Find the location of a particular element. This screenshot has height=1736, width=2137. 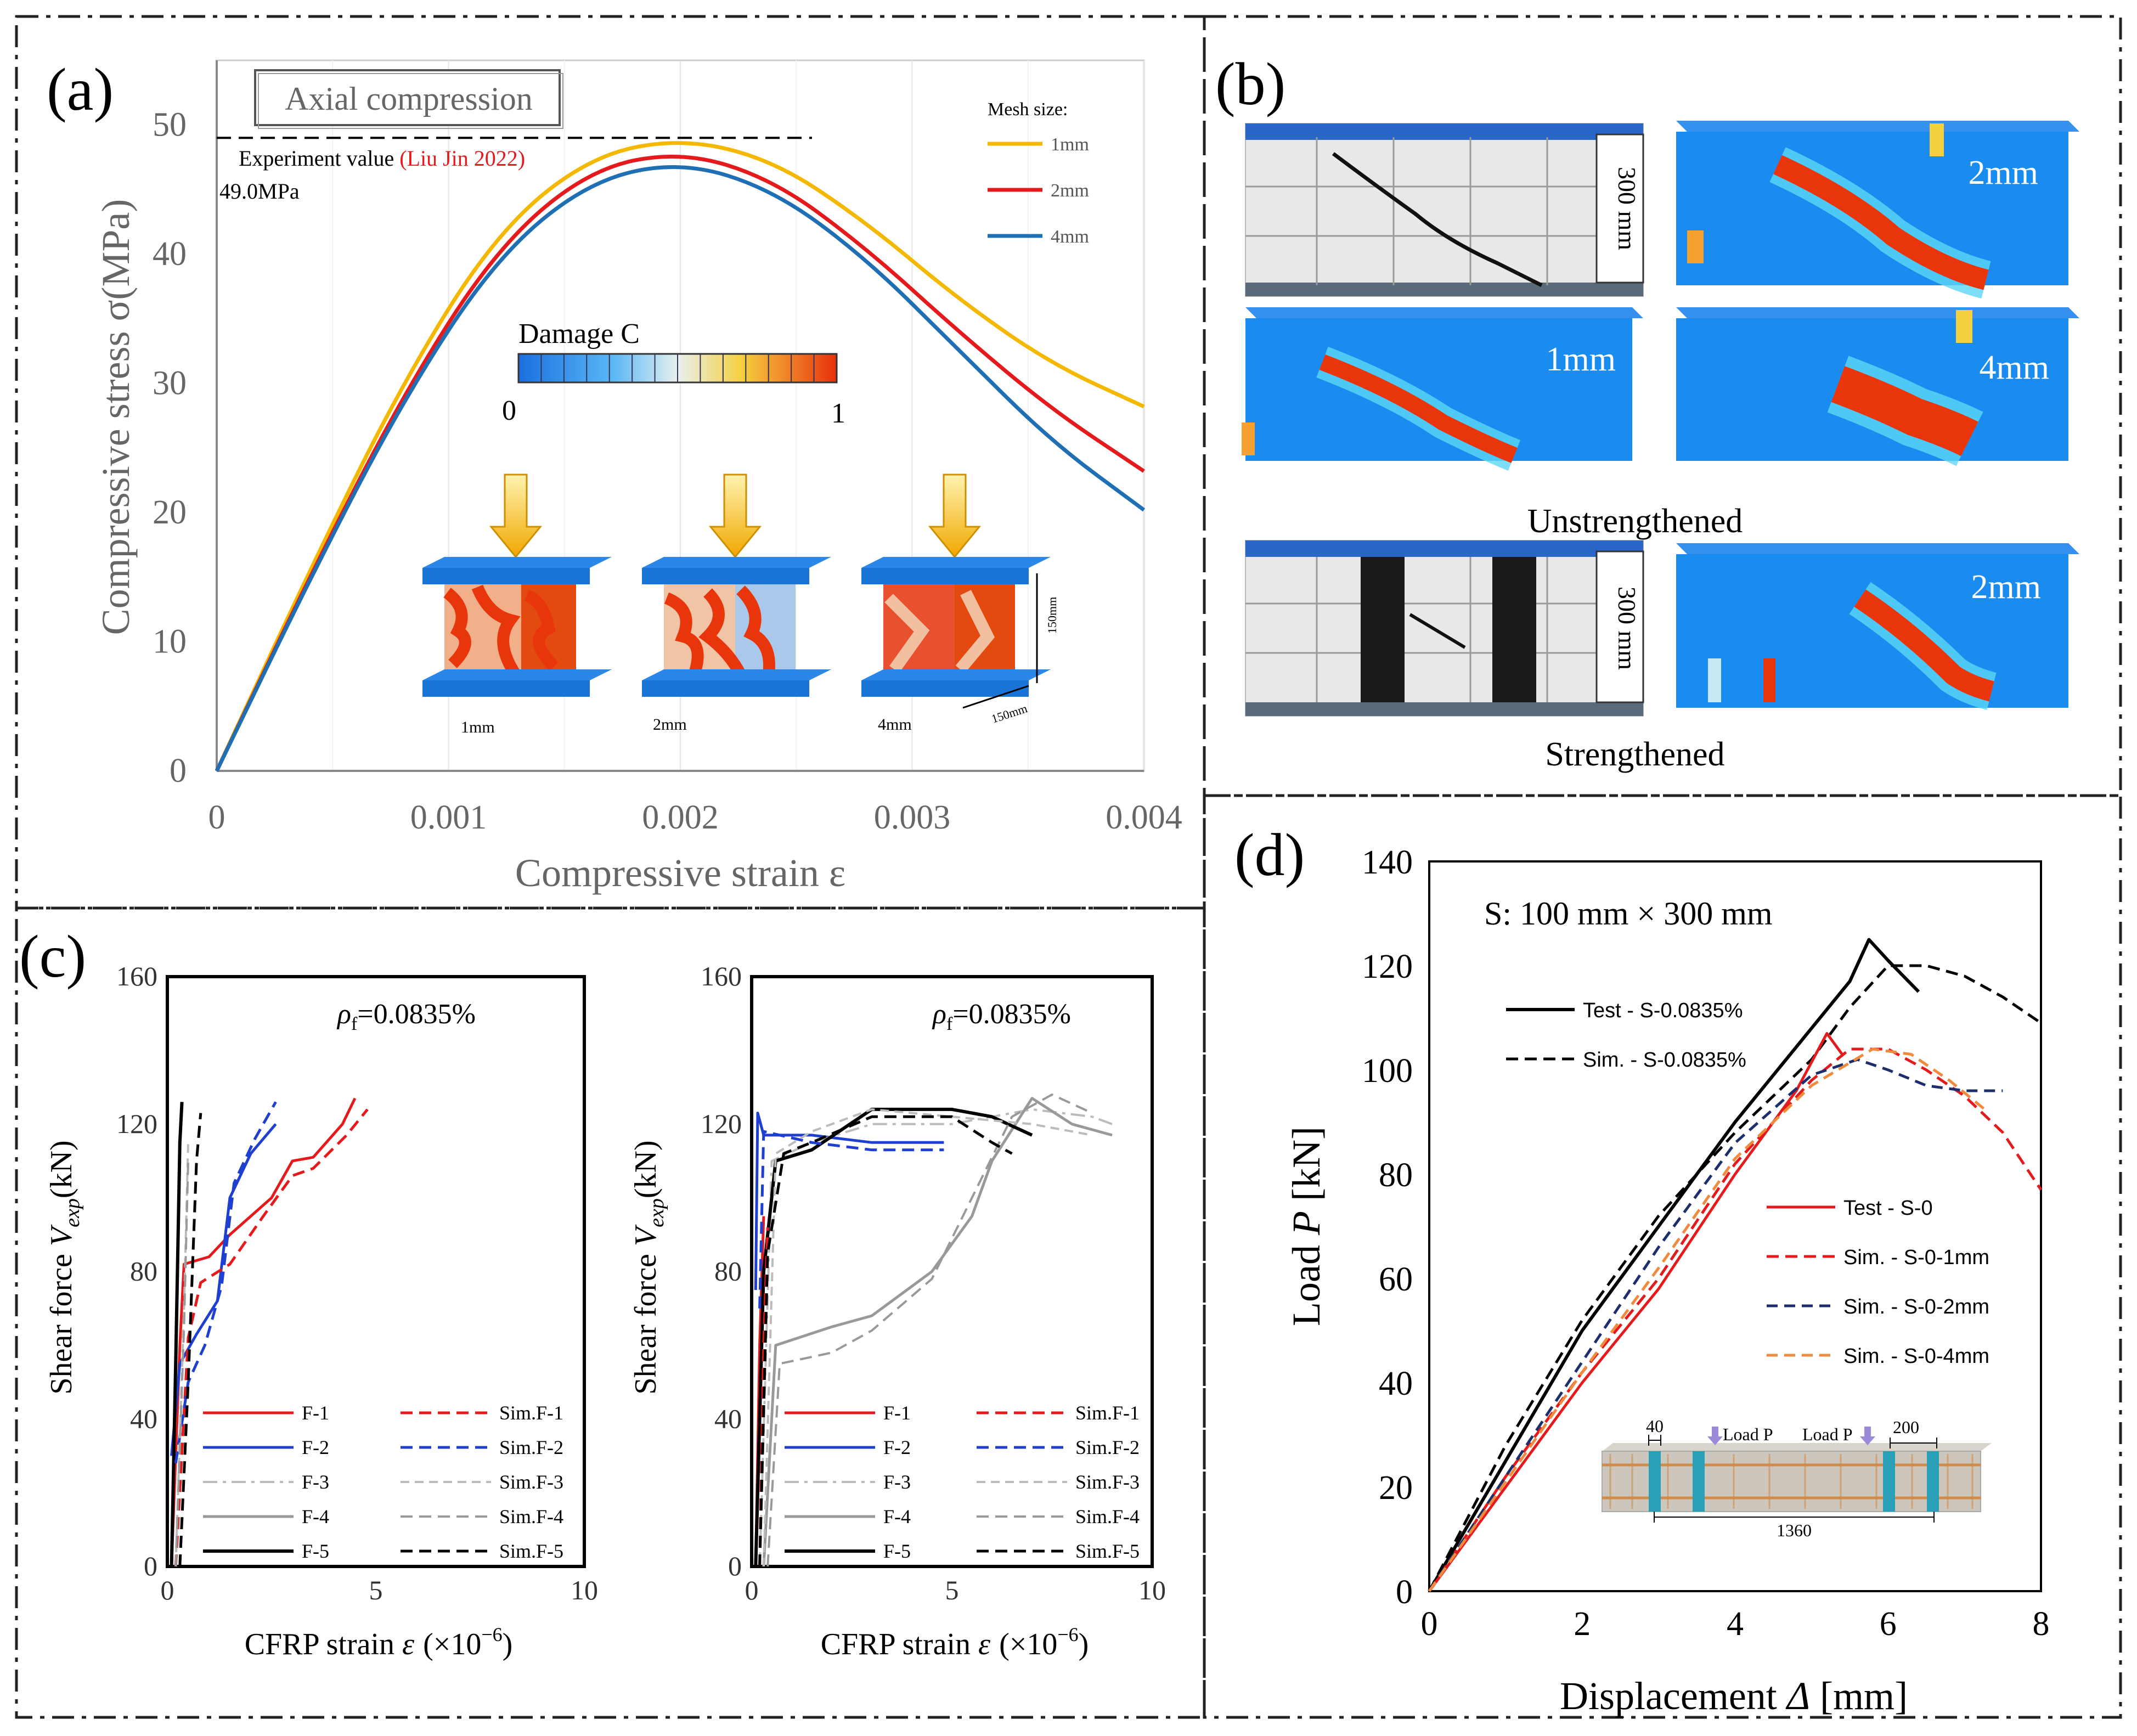

chart-d-x-tick-label: 4 is located at coordinates (1735, 1624).